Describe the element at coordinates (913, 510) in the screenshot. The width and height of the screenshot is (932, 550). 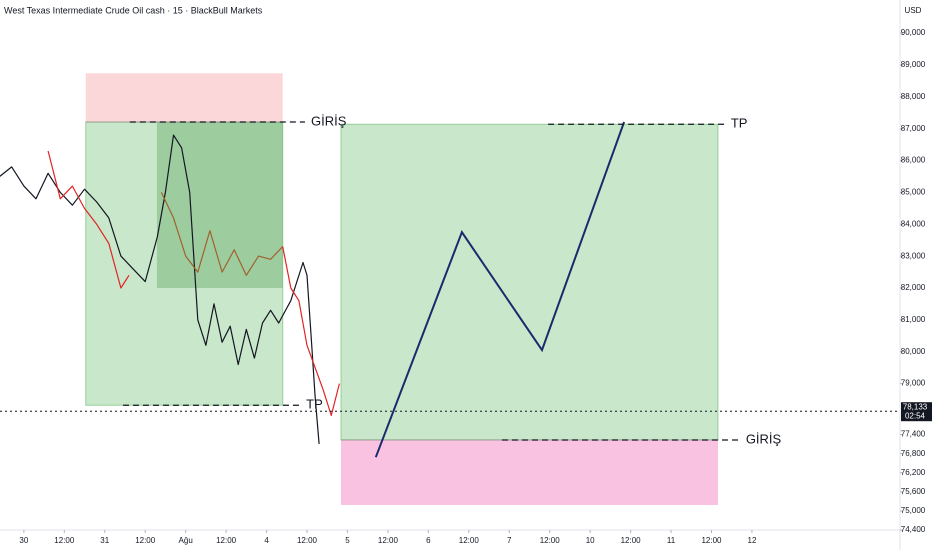
I see `y-tick-label: 75,000` at that location.